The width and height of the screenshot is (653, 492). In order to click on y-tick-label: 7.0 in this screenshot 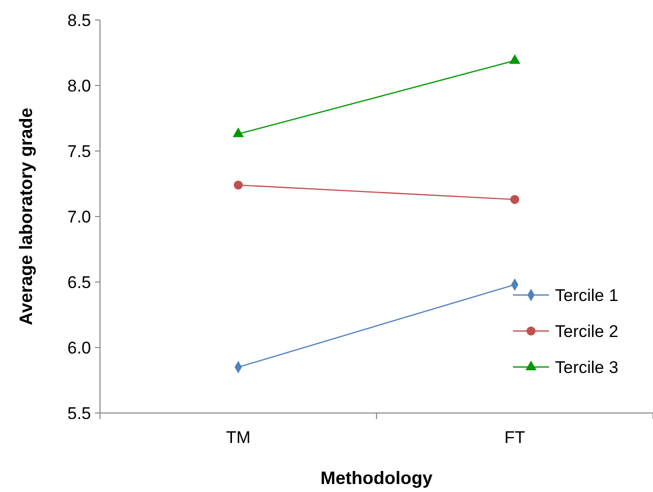, I will do `click(79, 216)`.